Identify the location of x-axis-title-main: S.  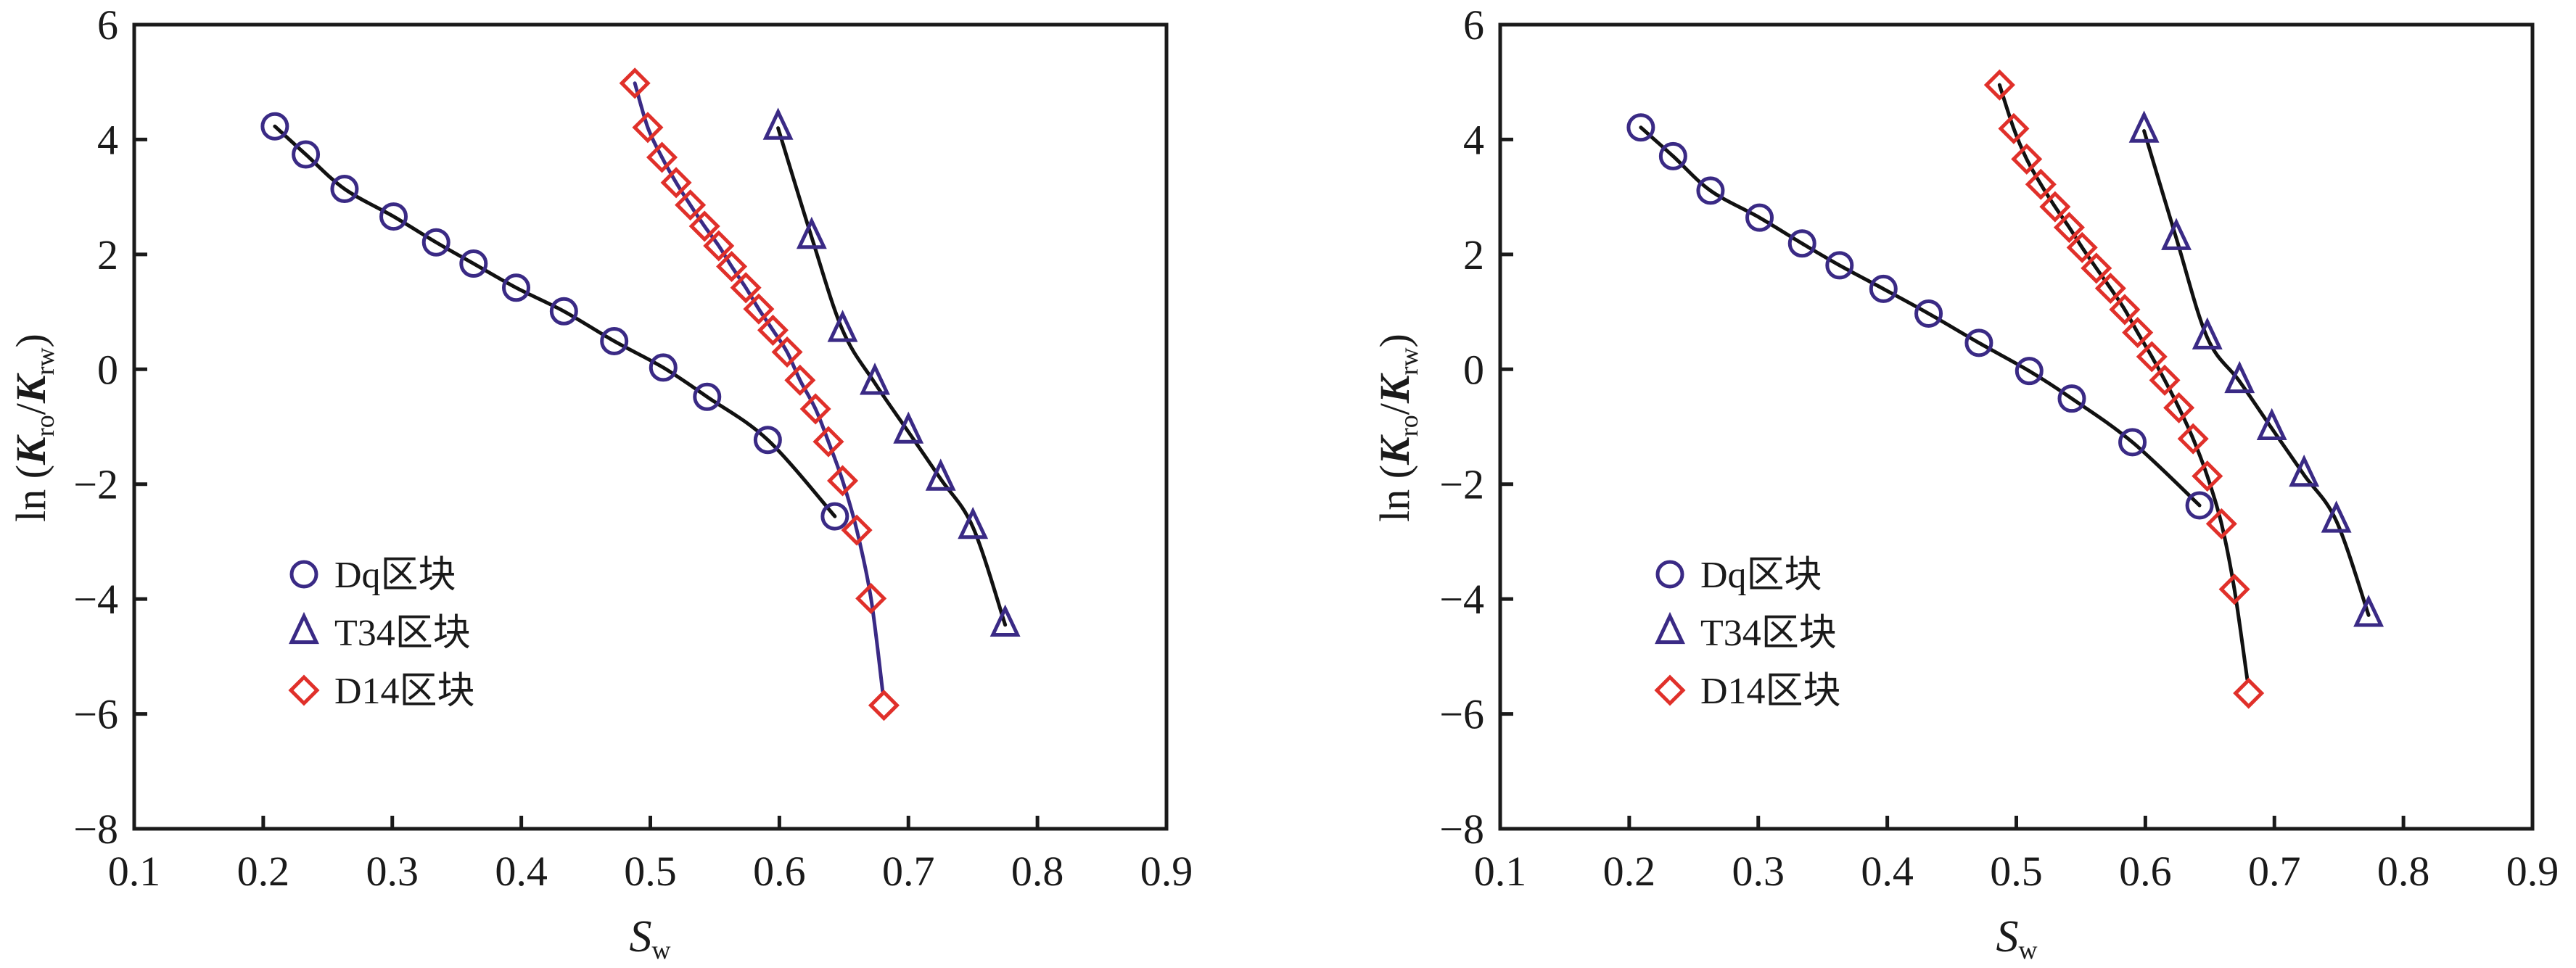
(641, 936).